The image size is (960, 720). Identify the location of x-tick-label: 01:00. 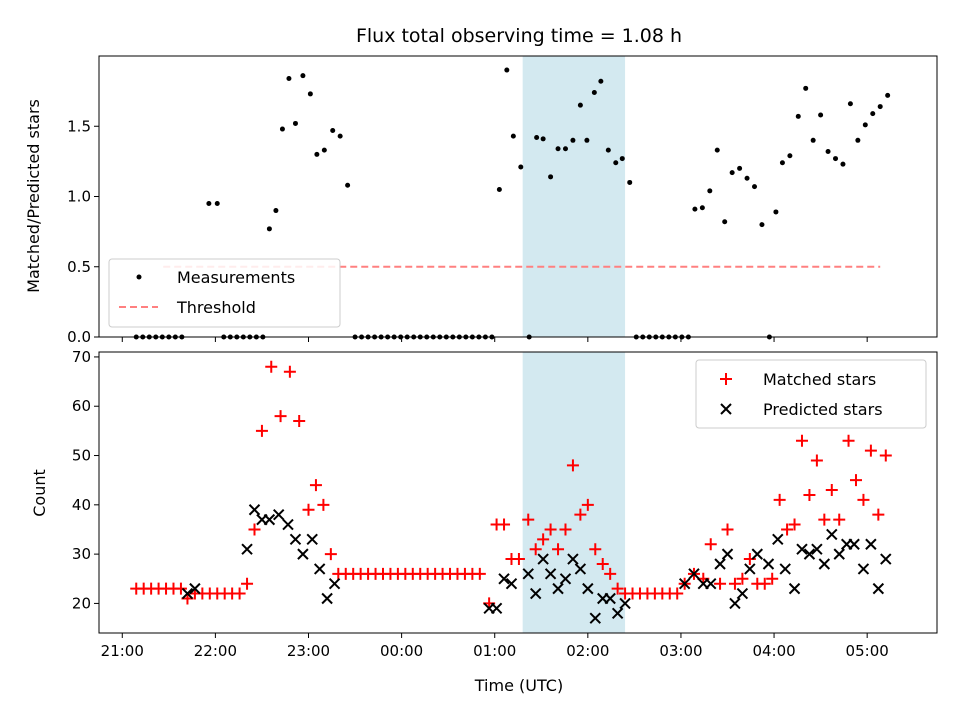
(494, 651).